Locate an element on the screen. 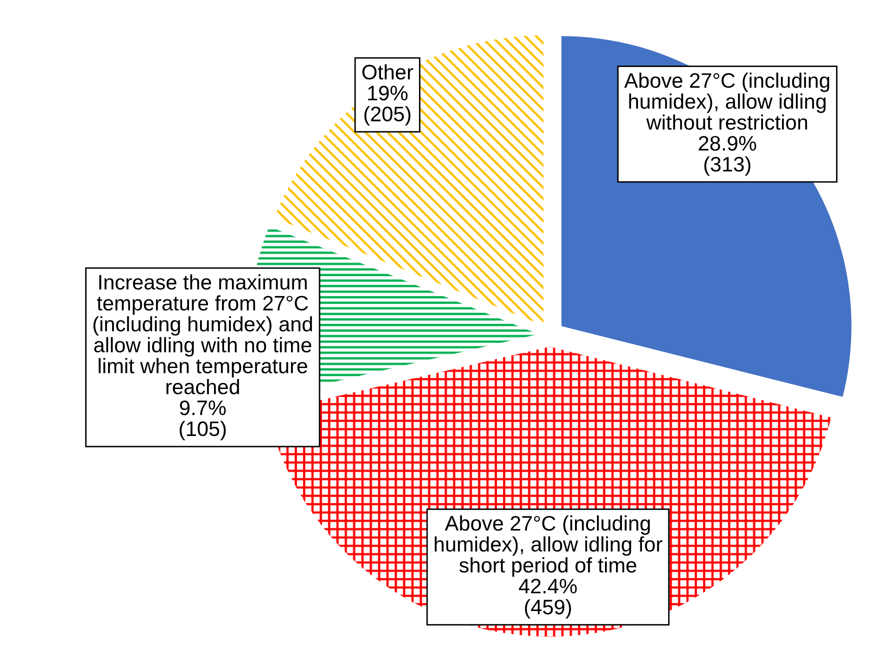  slice-label: Increase the maximum temperature from 27°C (including humidex) and allow idling with no time limit when temperature reached is located at coordinates (202, 334).